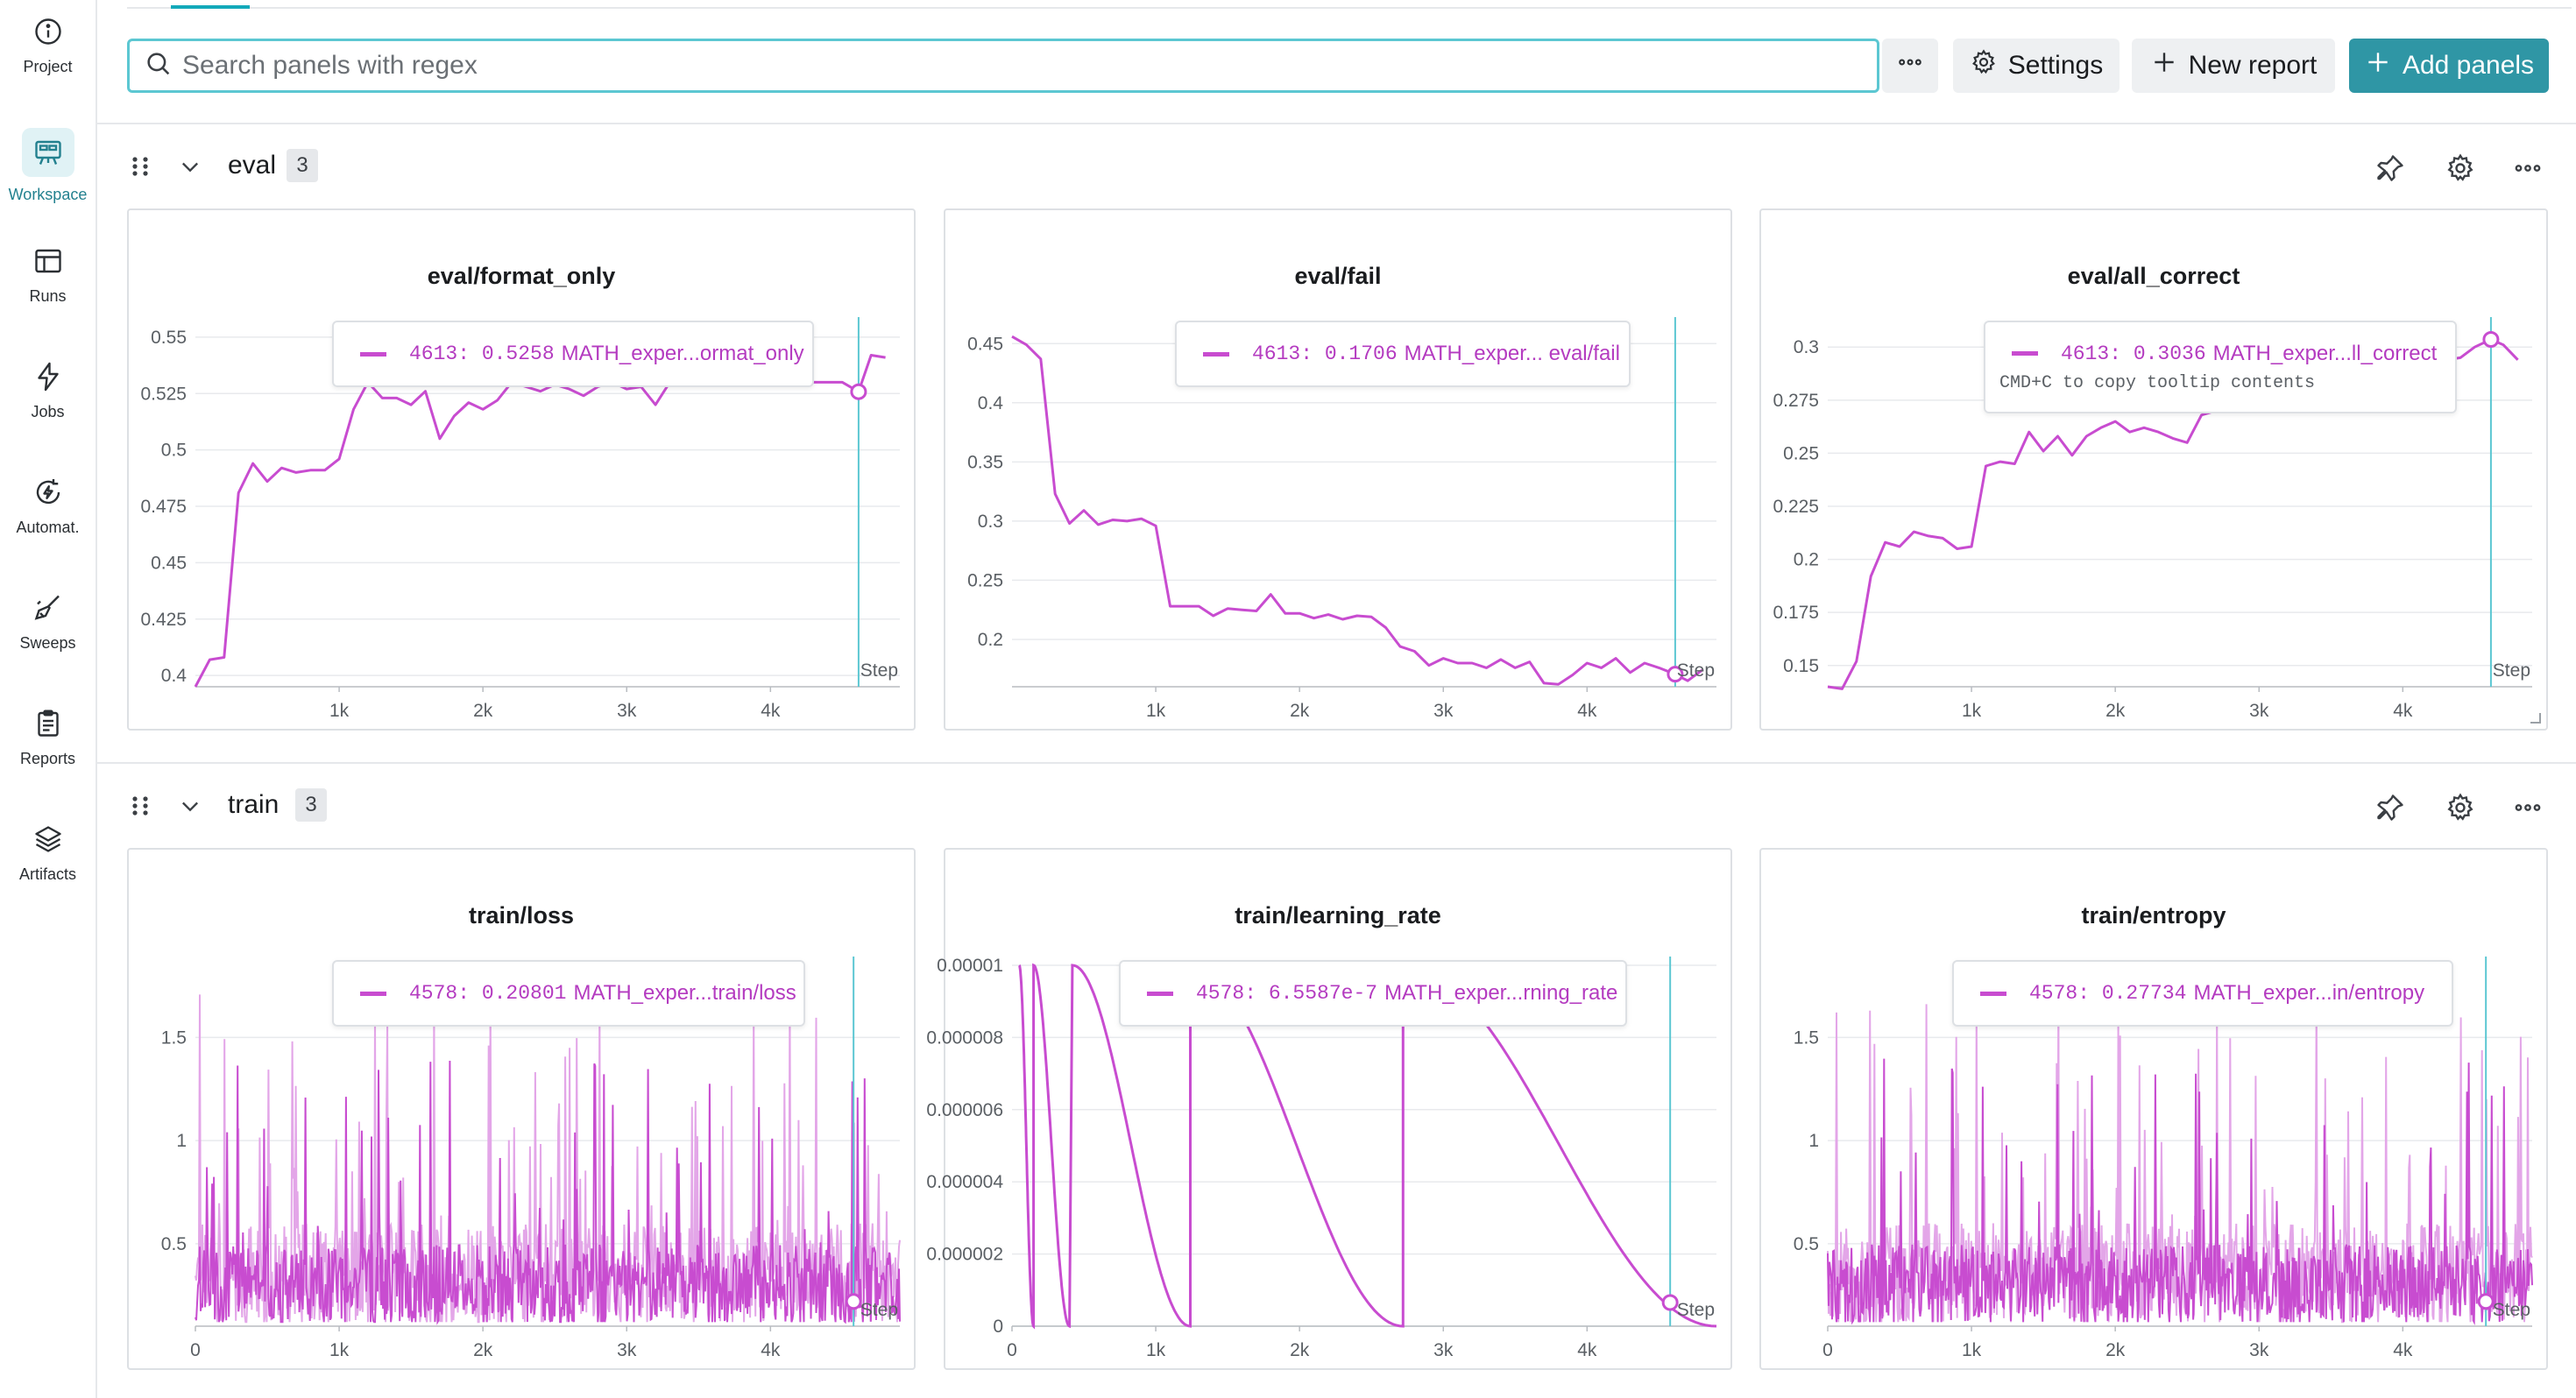  What do you see at coordinates (2325, 353) in the screenshot?
I see `tooltip-run-name: MATH_exper...ll_correct` at bounding box center [2325, 353].